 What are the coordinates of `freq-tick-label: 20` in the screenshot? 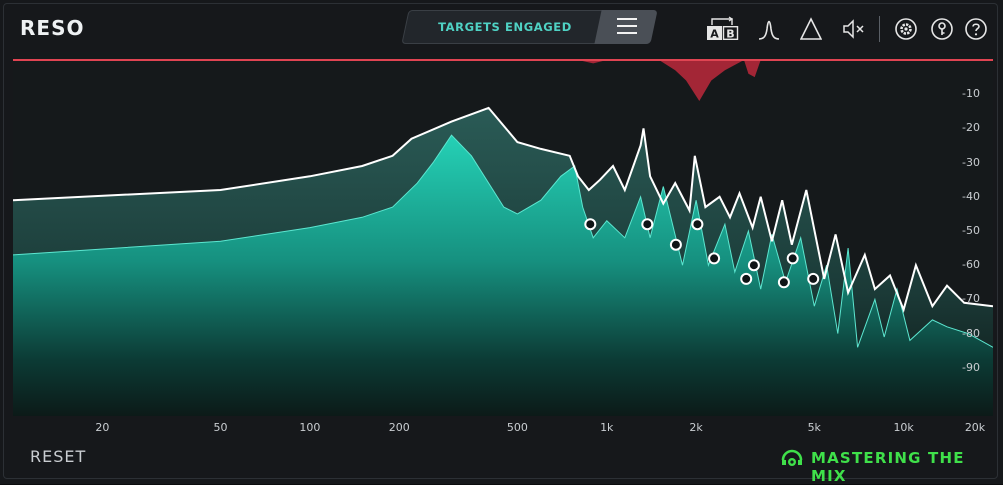 It's located at (102, 427).